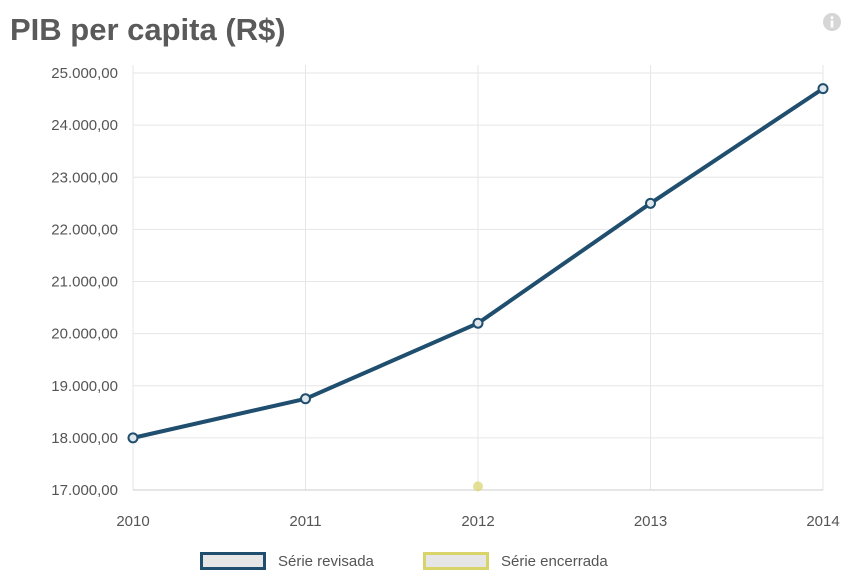  Describe the element at coordinates (477, 521) in the screenshot. I see `x-tick-label: 2012` at that location.